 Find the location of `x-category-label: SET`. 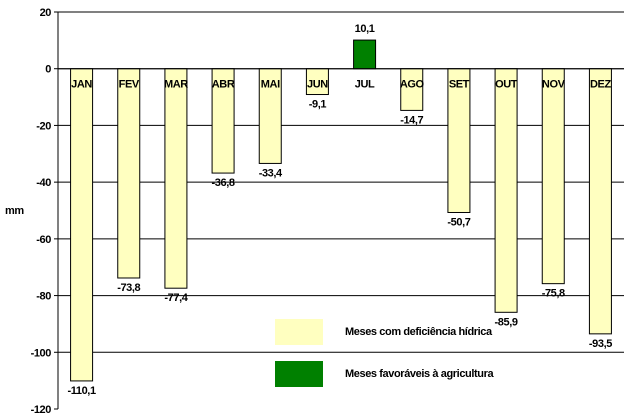

x-category-label: SET is located at coordinates (459, 85).